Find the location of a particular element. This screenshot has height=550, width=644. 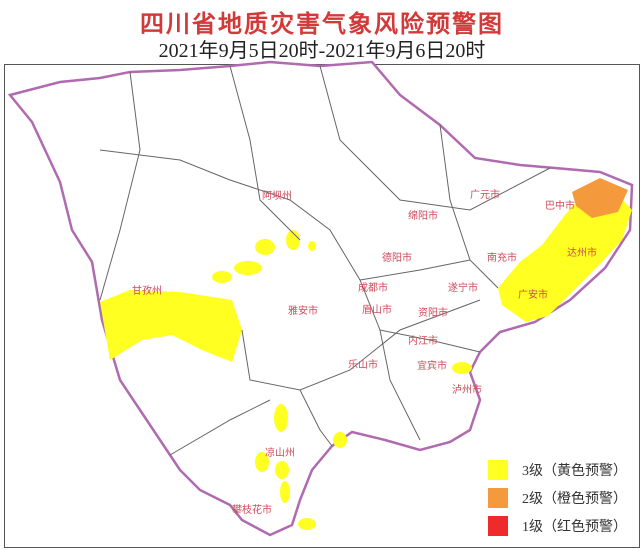

legend-label: 2级（橙色预警） is located at coordinates (574, 499).